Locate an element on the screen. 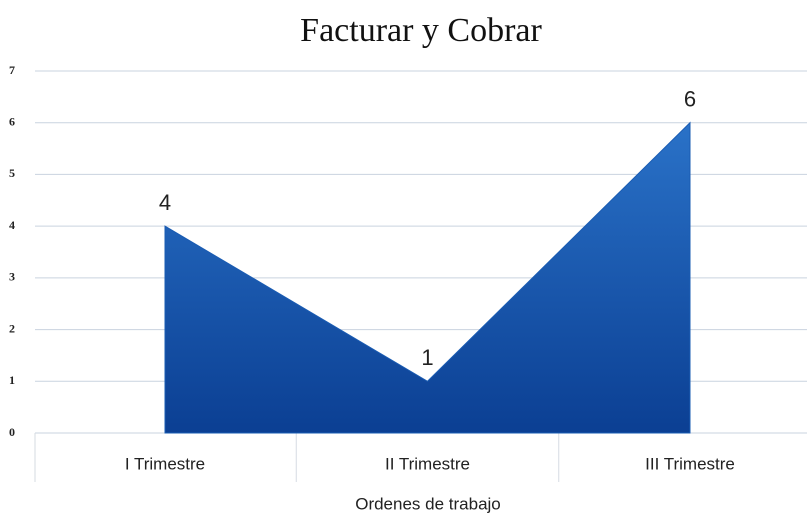 The image size is (807, 518). data-label: 4 is located at coordinates (165, 202).